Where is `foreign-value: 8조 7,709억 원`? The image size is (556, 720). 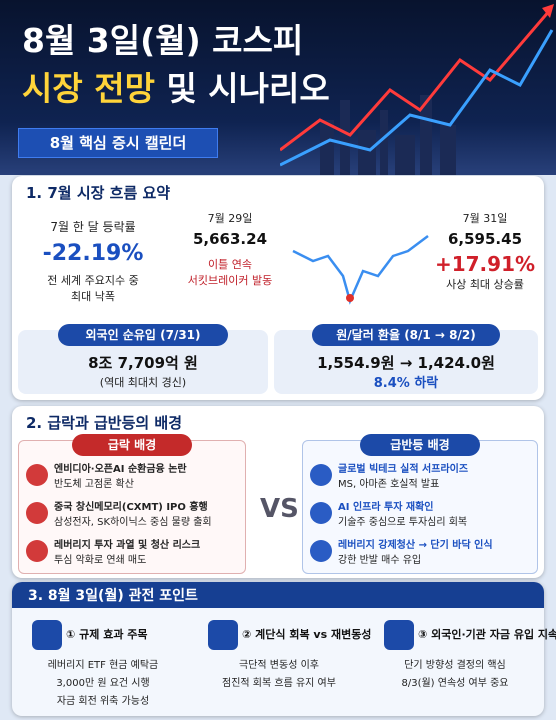 foreign-value: 8조 7,709억 원 is located at coordinates (143, 363).